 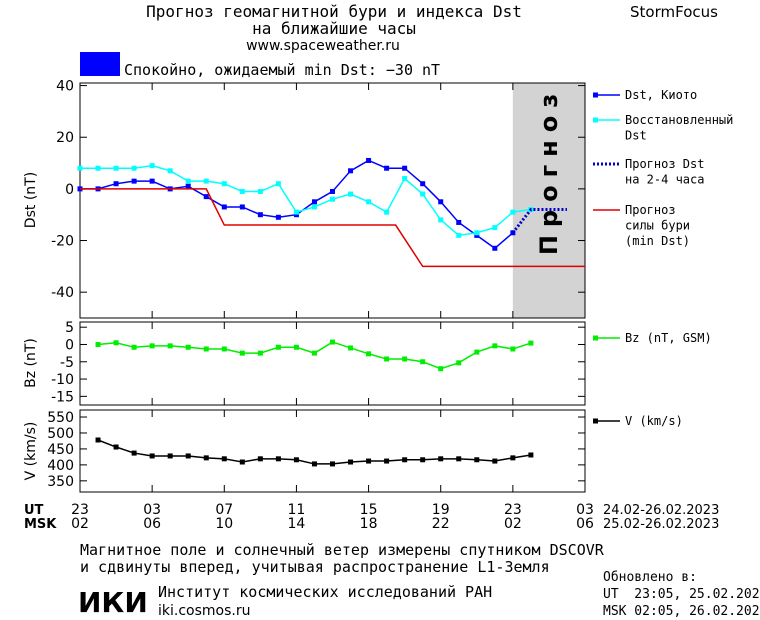 I want to click on forecast-zone, so click(x=548, y=200).